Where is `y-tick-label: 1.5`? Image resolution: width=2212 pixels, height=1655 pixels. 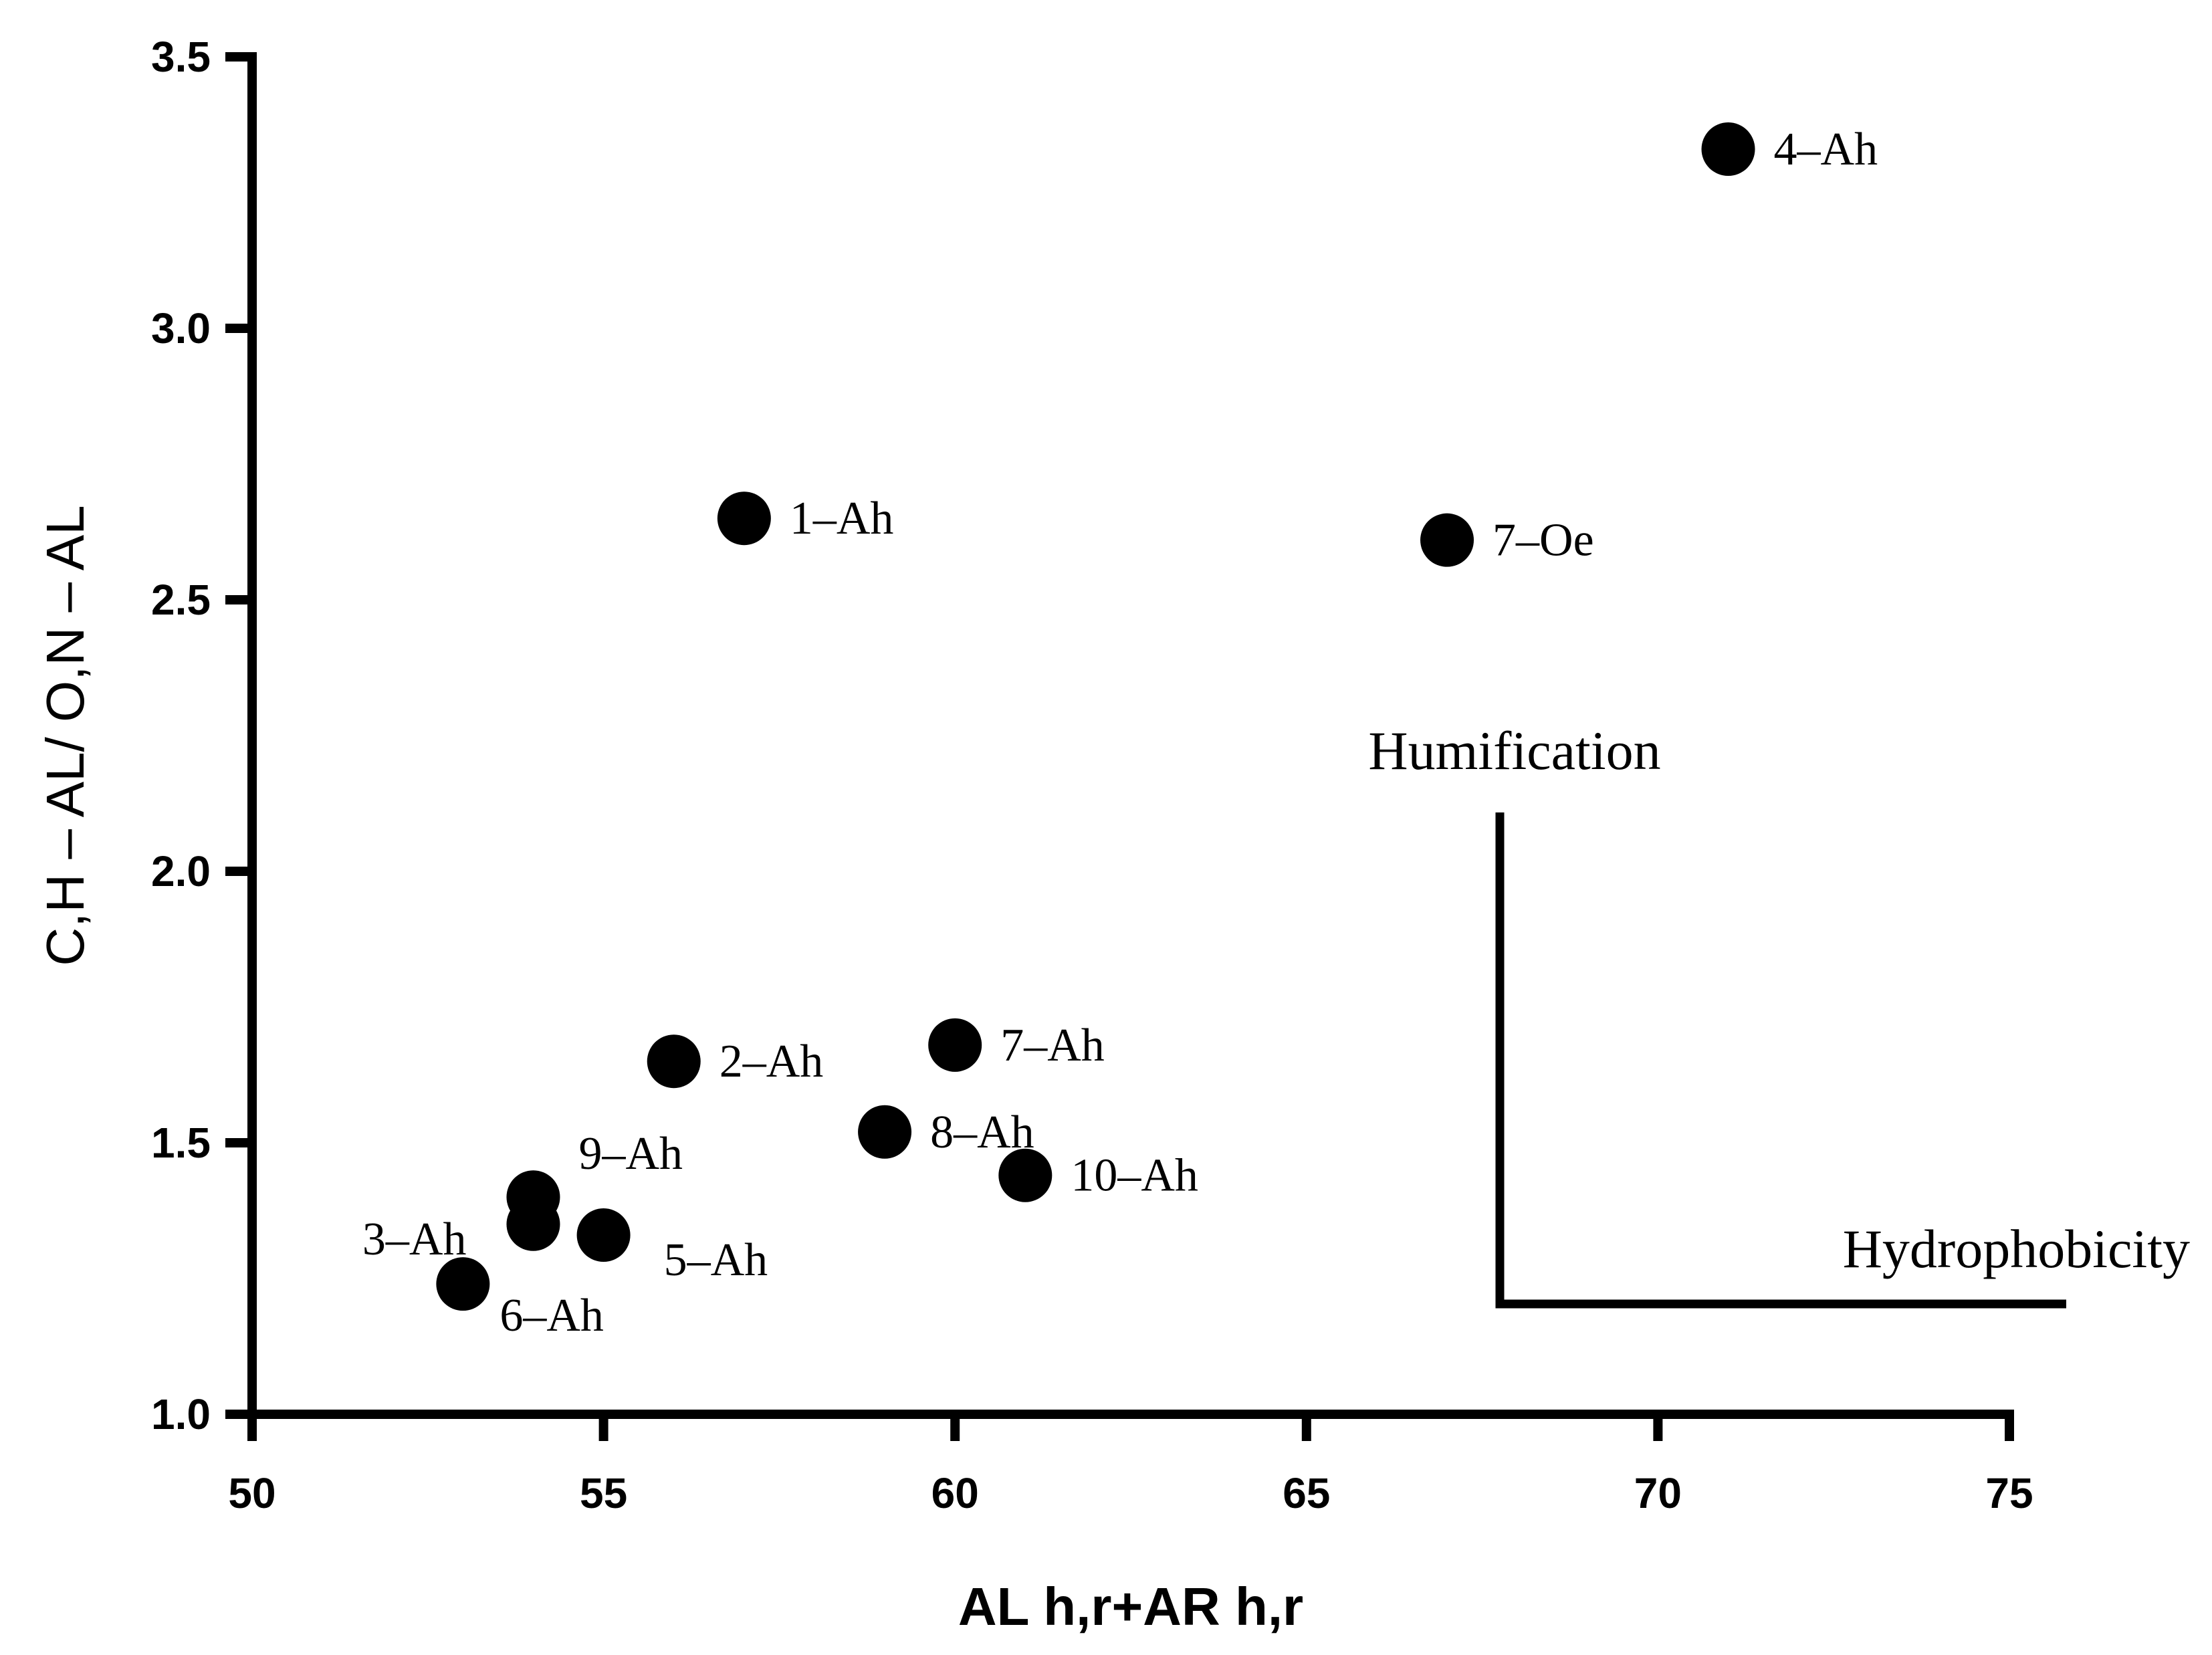
y-tick-label: 1.5 is located at coordinates (181, 1143).